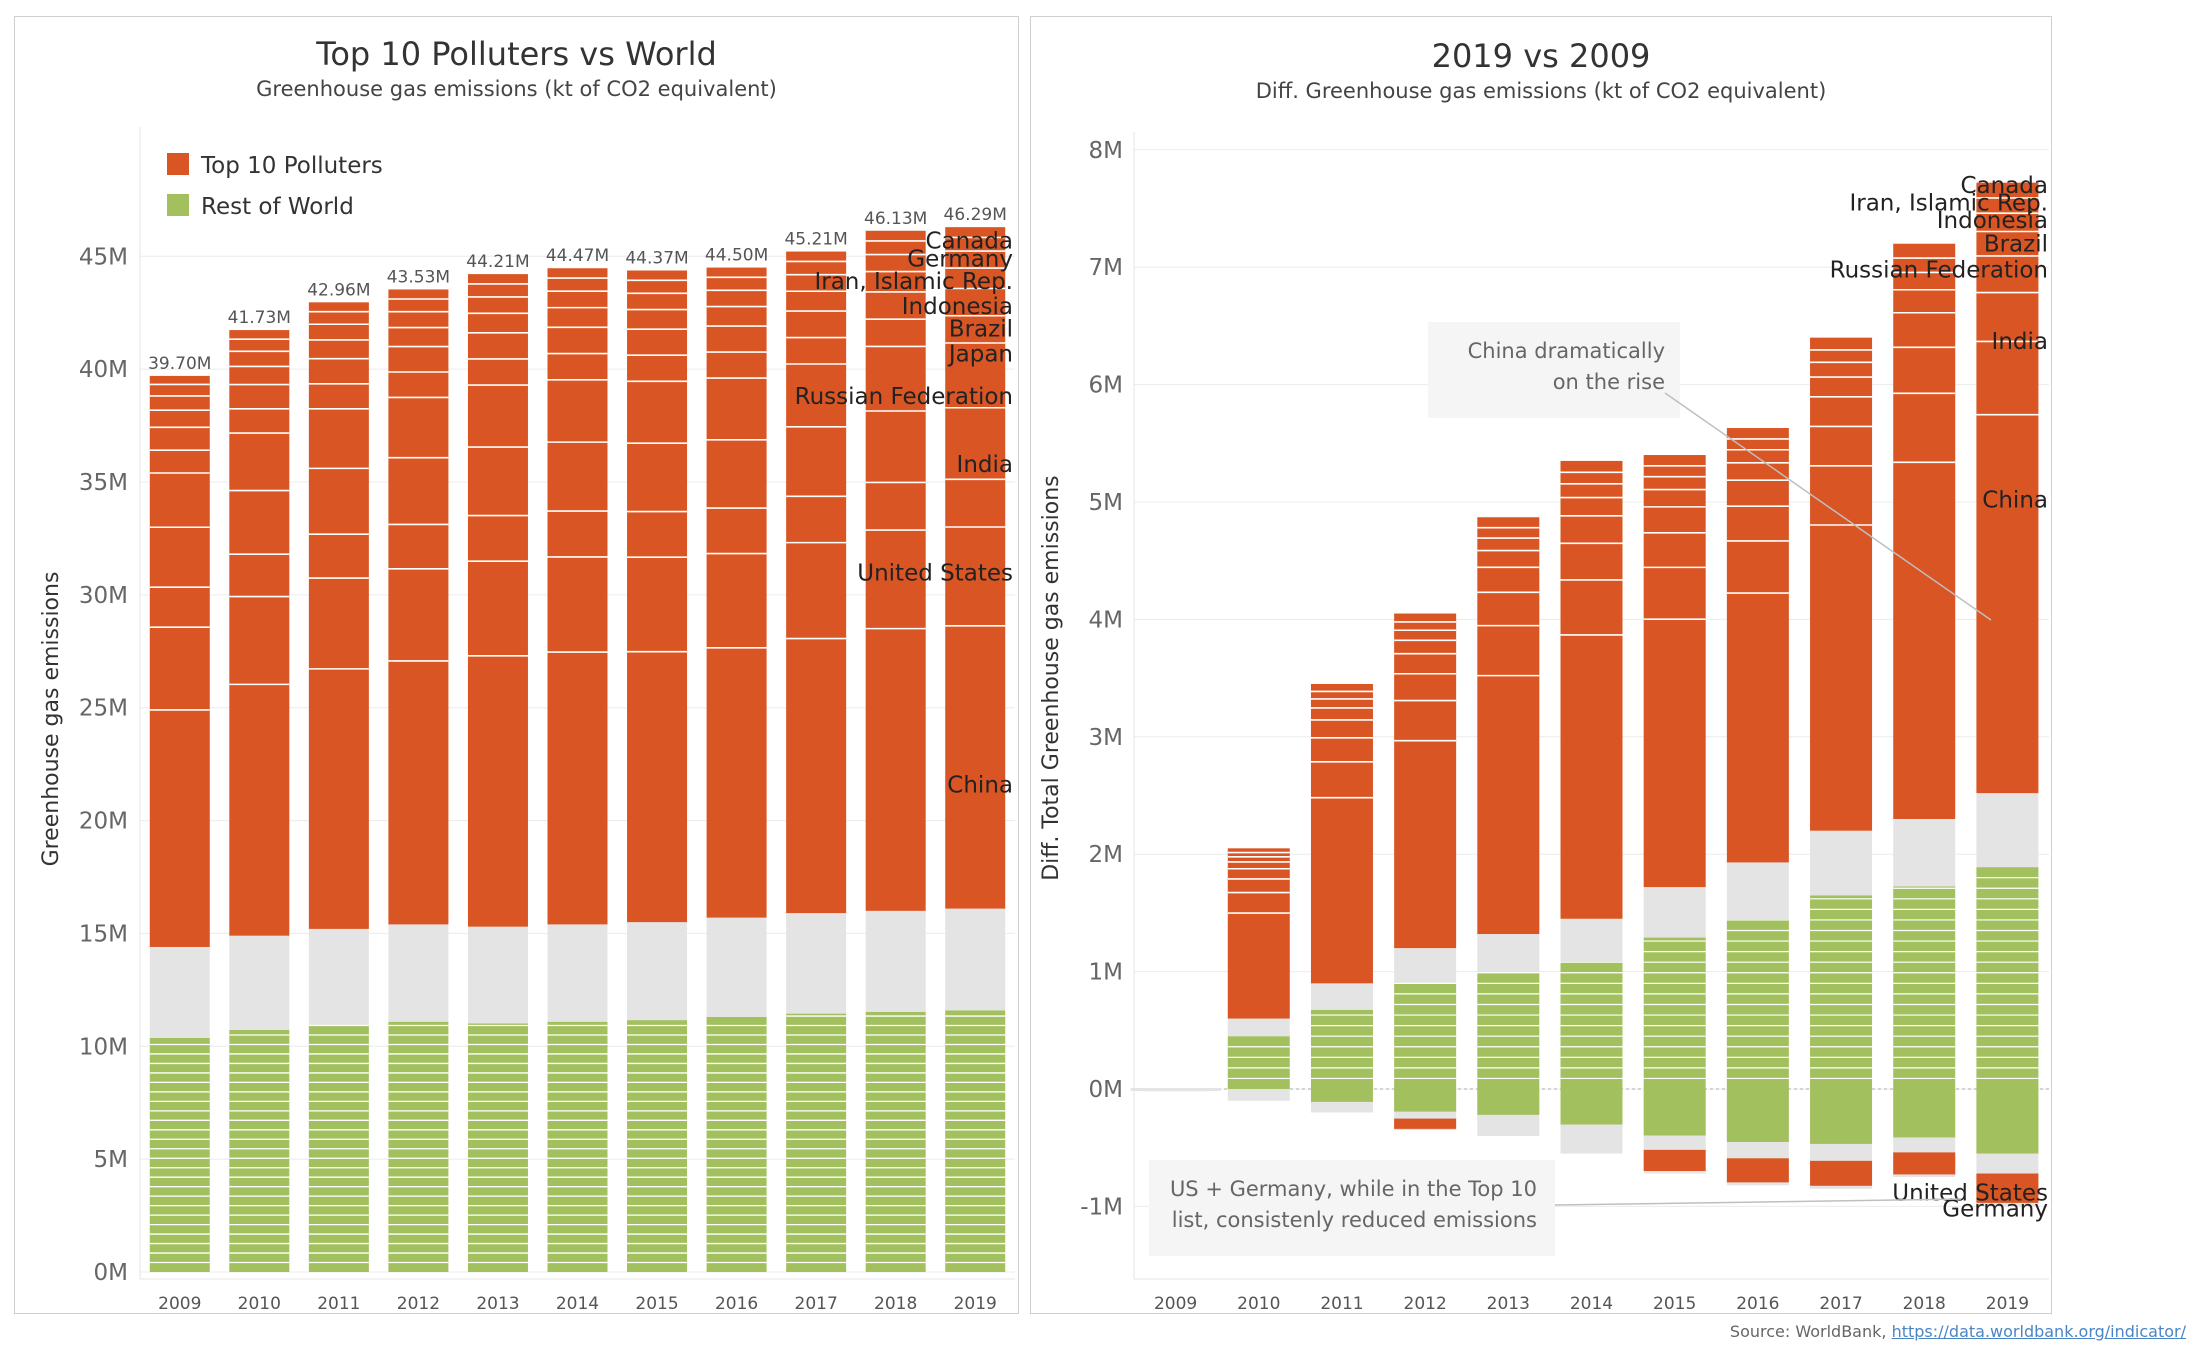 The width and height of the screenshot is (2200, 1360). What do you see at coordinates (656, 1303) in the screenshot?
I see `x-tick-label: 2015` at bounding box center [656, 1303].